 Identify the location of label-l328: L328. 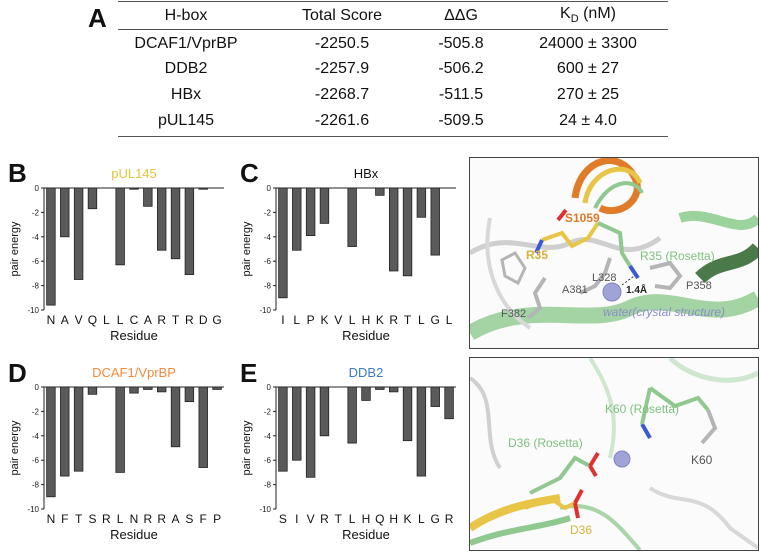
(604, 278).